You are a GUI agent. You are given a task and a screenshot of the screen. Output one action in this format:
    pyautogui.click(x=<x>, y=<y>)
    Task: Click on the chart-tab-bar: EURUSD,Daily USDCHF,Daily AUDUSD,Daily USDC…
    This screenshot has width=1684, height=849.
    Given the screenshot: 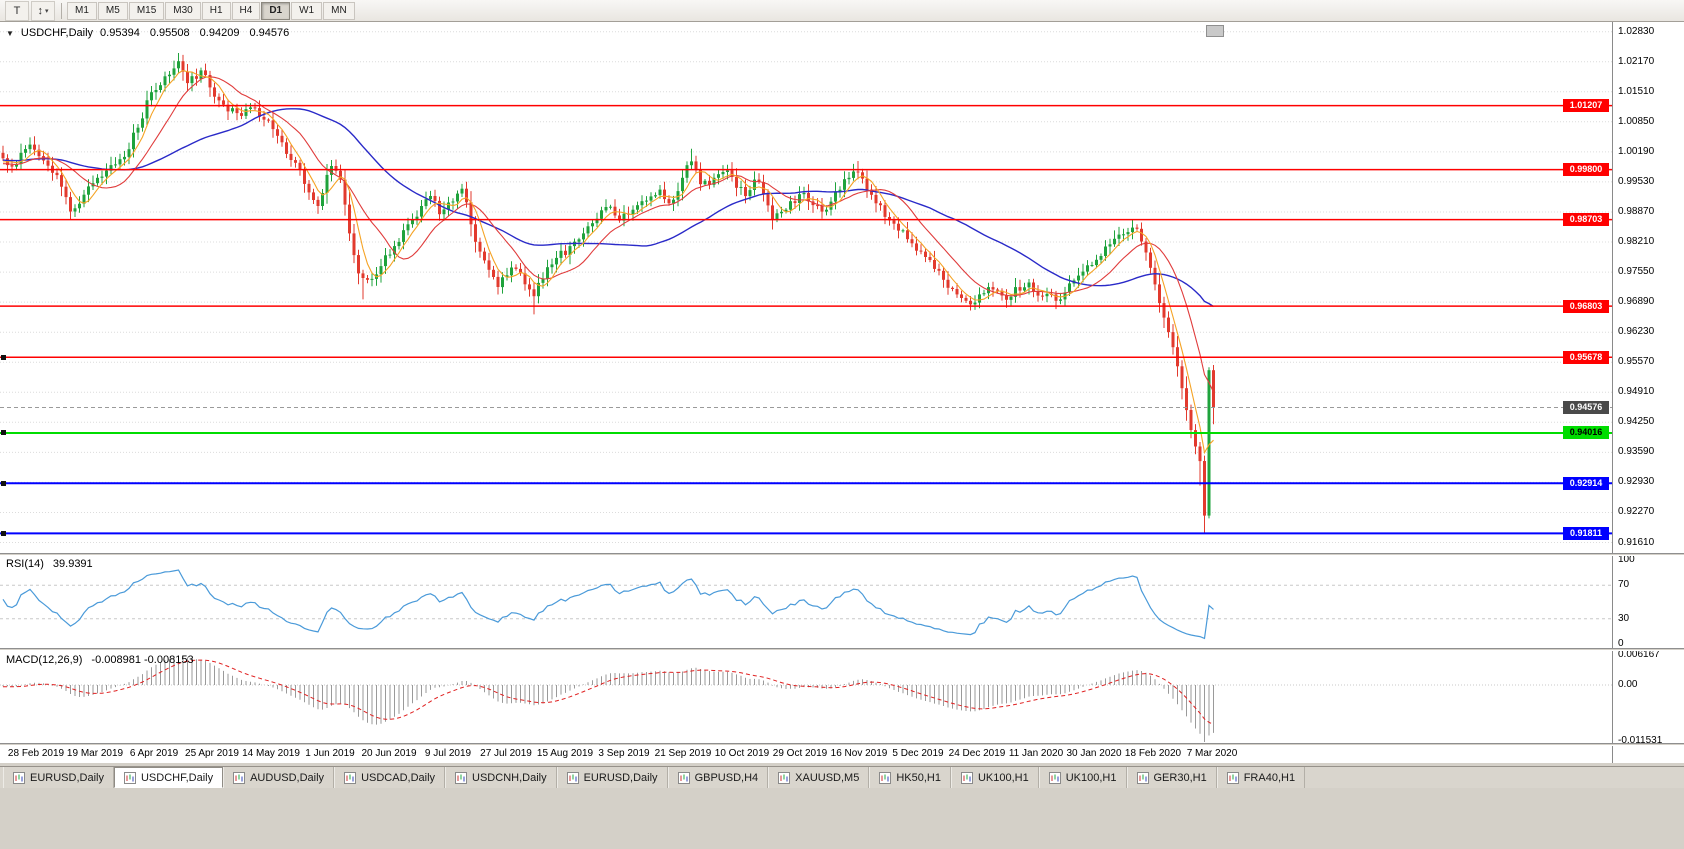 What is the action you would take?
    pyautogui.click(x=842, y=777)
    